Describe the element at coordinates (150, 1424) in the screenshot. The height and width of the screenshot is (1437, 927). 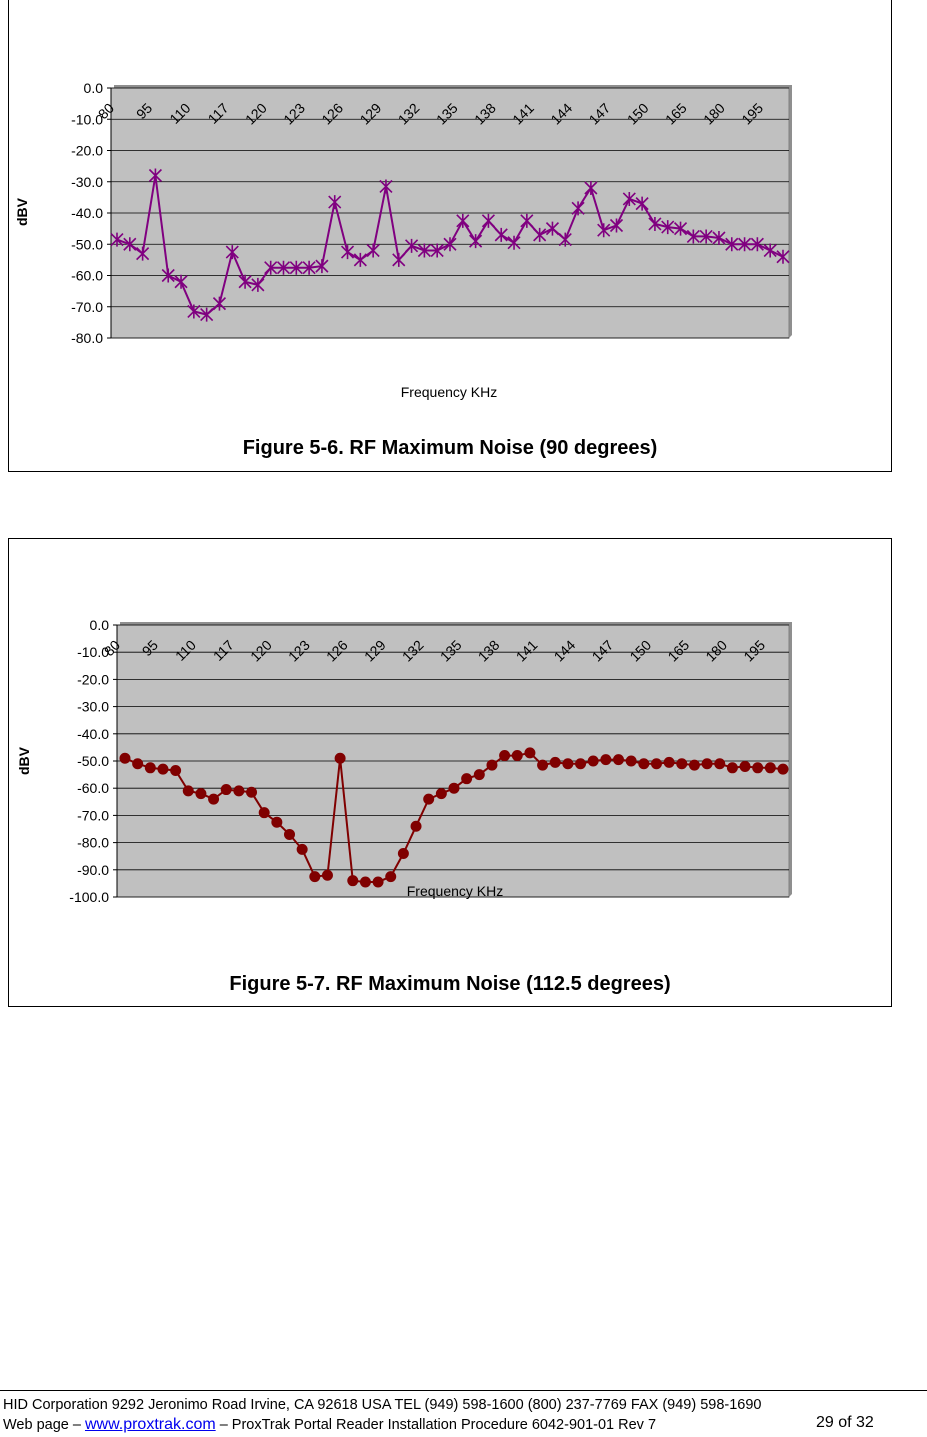
I see `website-link: www.proxtrak.com` at that location.